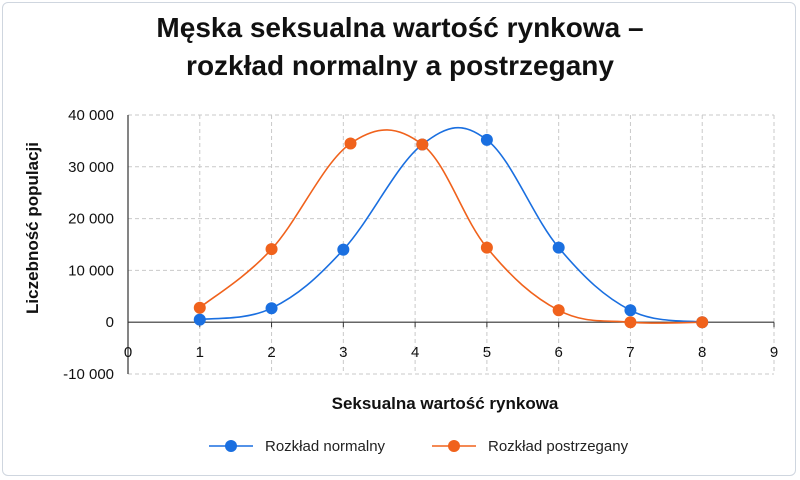 The image size is (800, 480). Describe the element at coordinates (88, 374) in the screenshot. I see `y-tick-label: -10 000` at that location.